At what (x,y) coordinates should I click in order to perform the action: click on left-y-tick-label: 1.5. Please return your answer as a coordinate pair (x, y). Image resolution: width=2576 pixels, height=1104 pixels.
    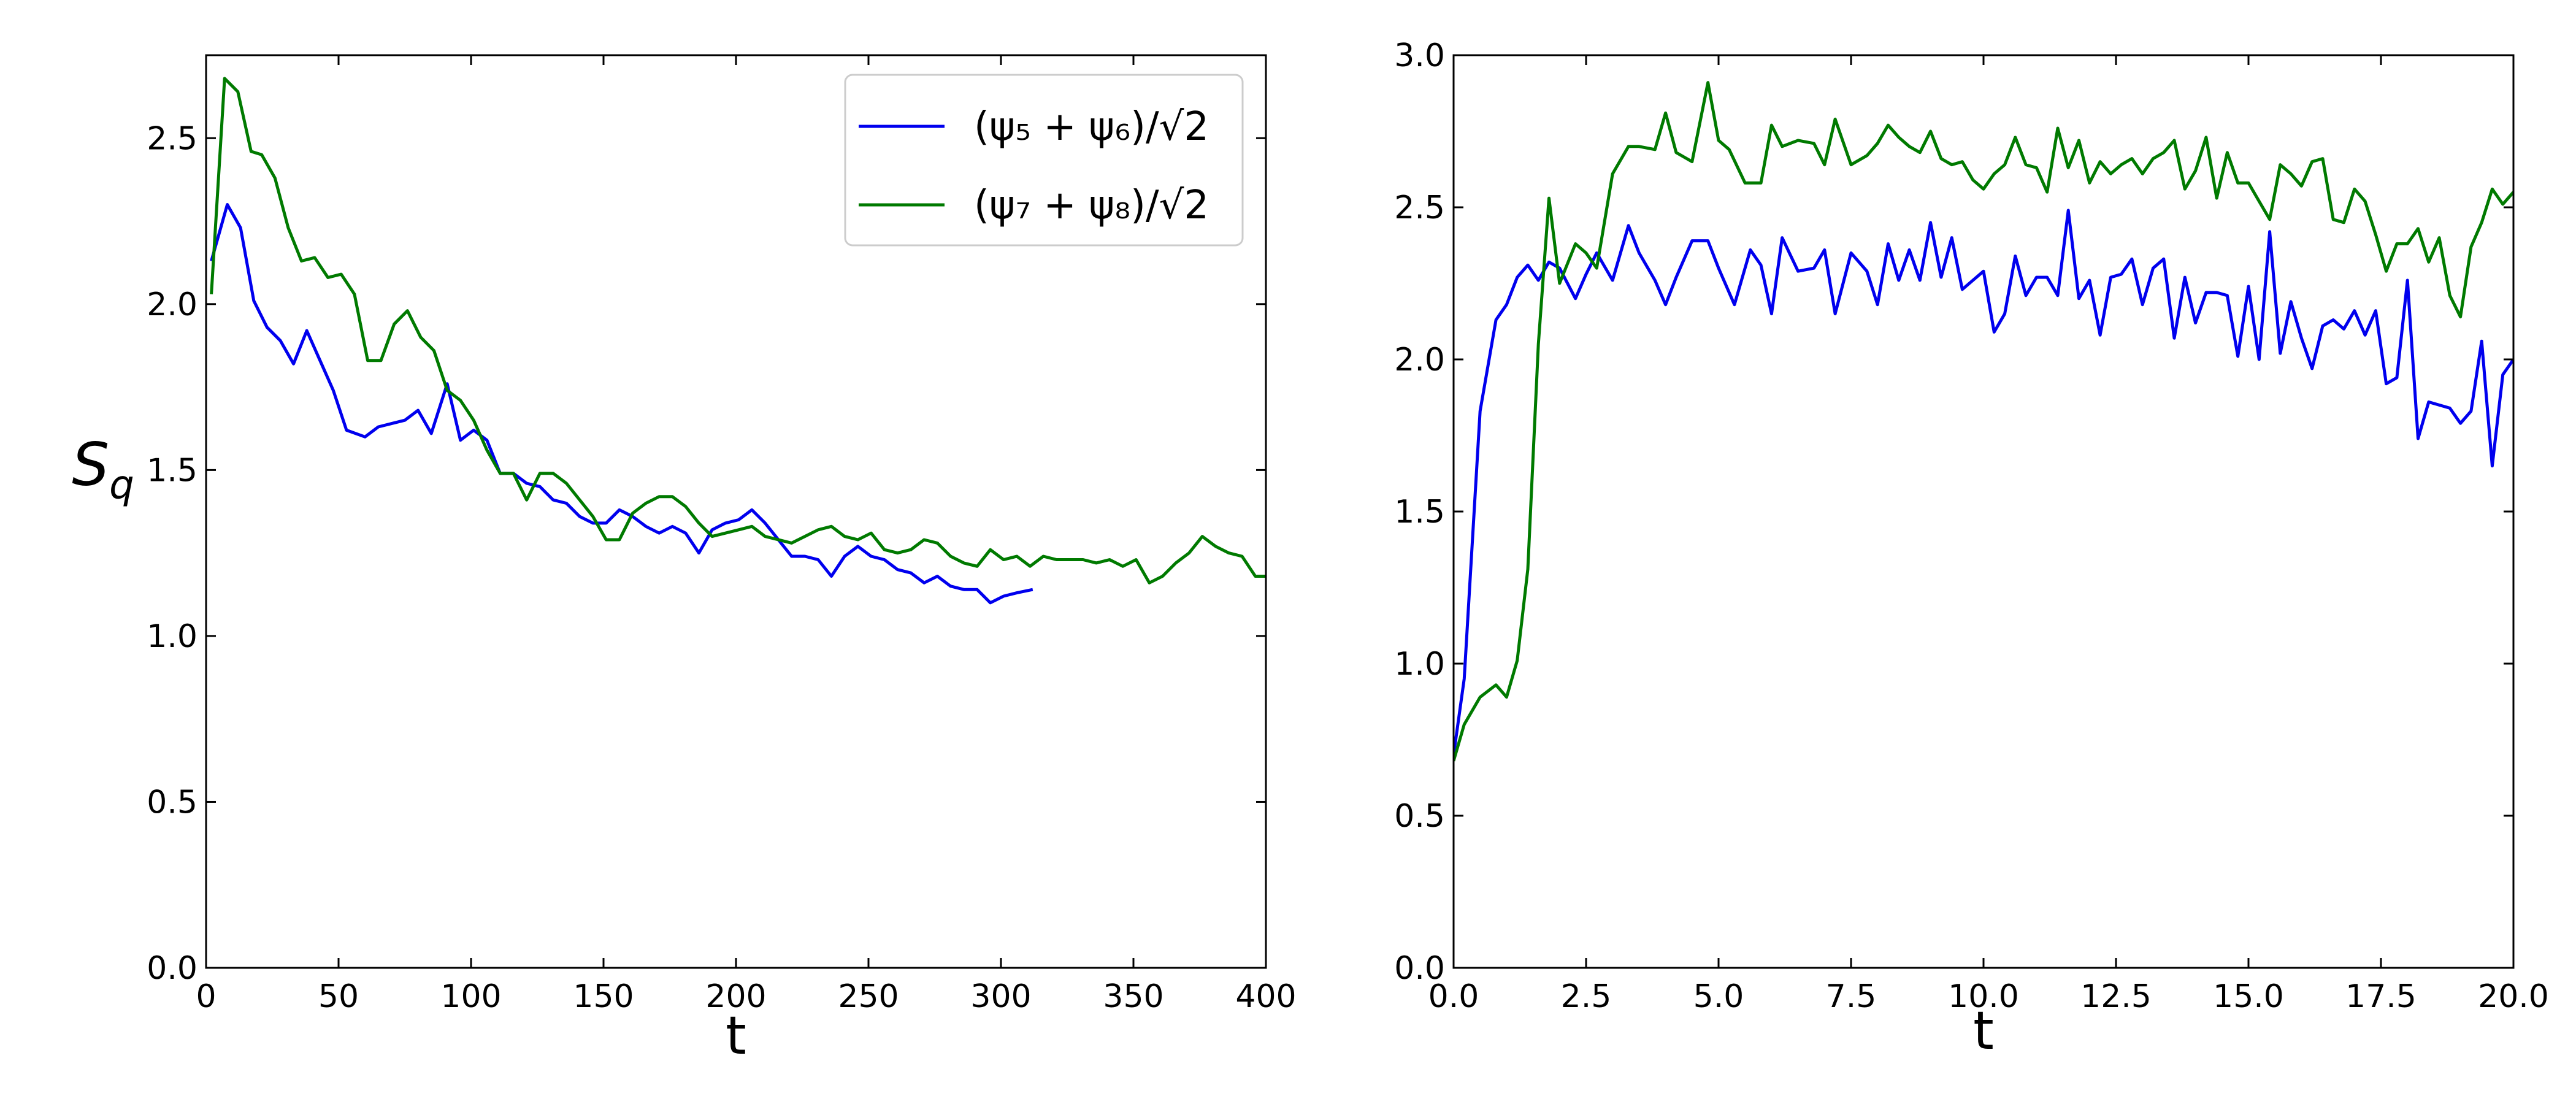
    Looking at the image, I should click on (172, 470).